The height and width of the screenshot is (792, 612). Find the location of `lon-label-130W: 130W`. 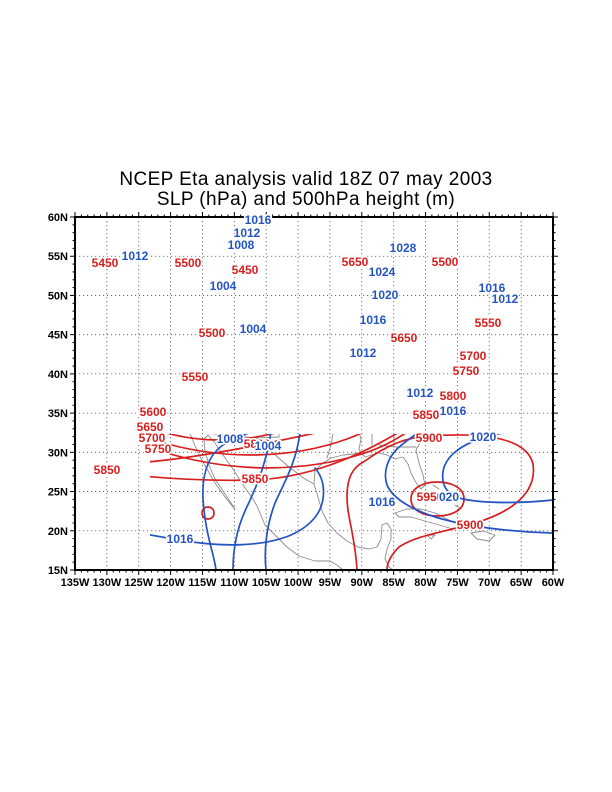

lon-label-130W: 130W is located at coordinates (106, 583).